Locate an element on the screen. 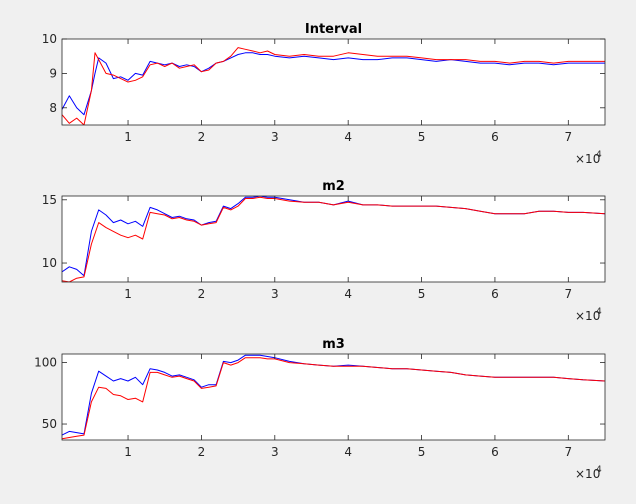 The height and width of the screenshot is (504, 636). axes-title-m2: m2 is located at coordinates (333, 186).